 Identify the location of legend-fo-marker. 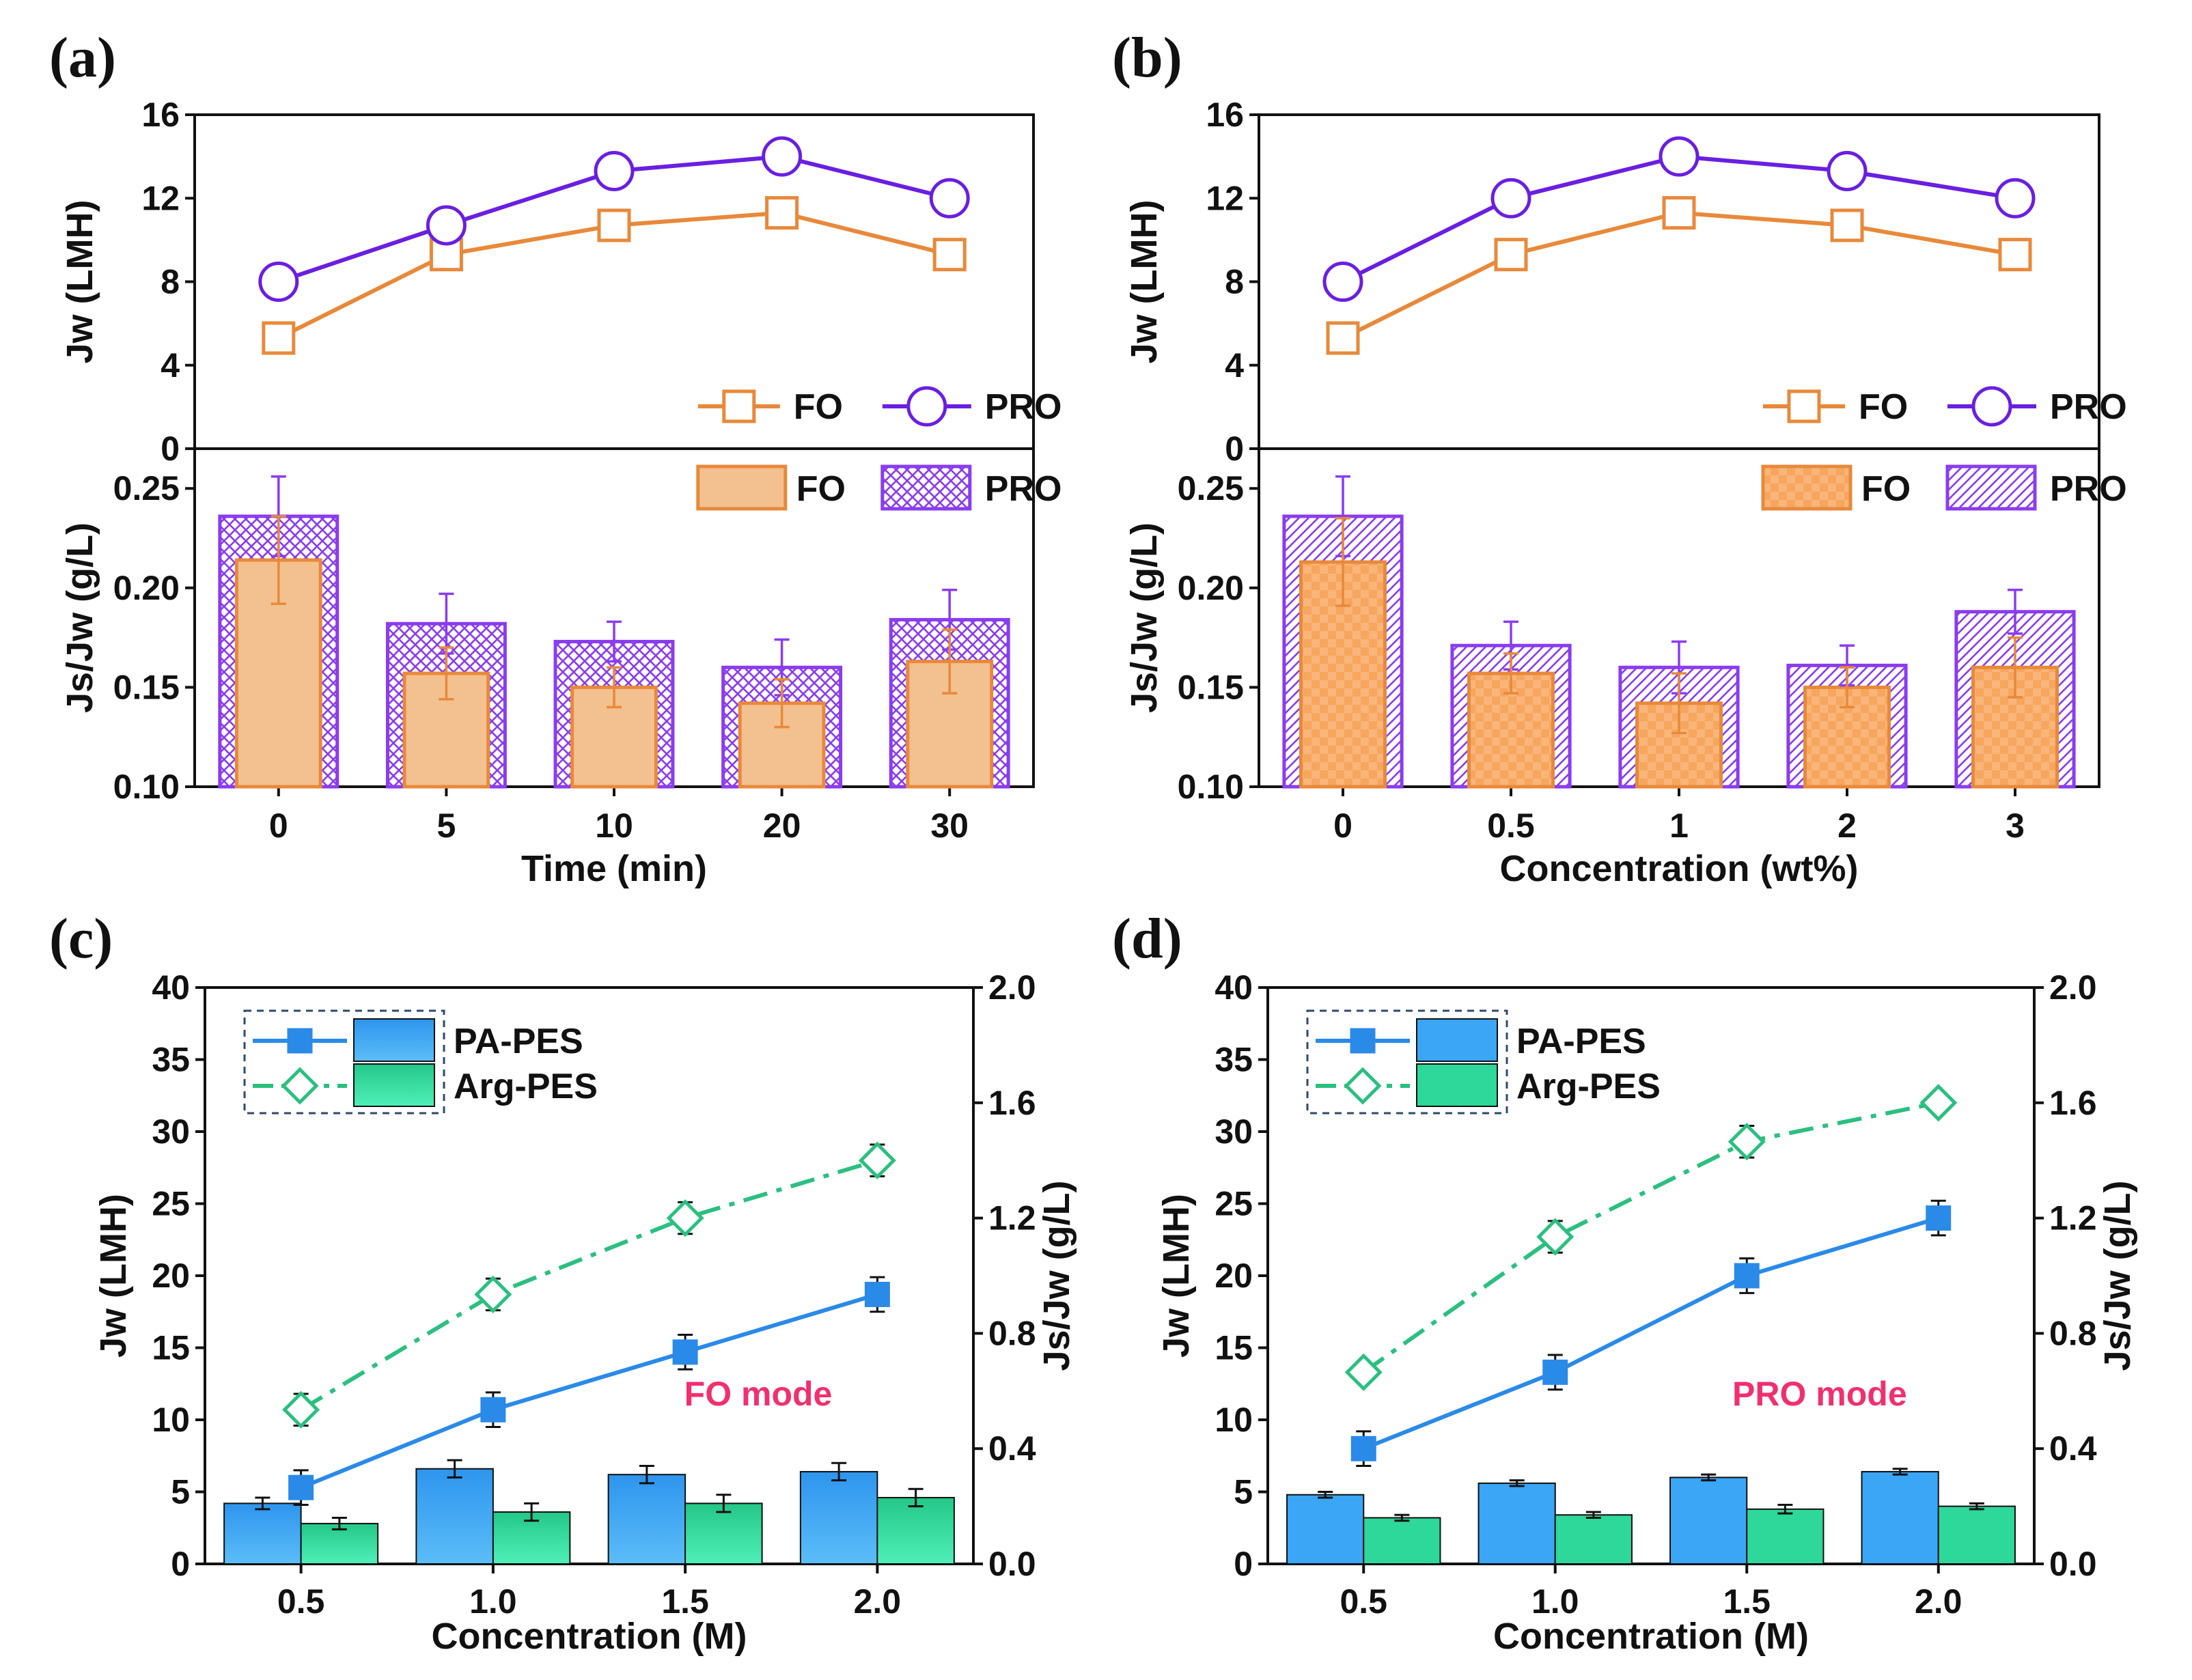
(1804, 406).